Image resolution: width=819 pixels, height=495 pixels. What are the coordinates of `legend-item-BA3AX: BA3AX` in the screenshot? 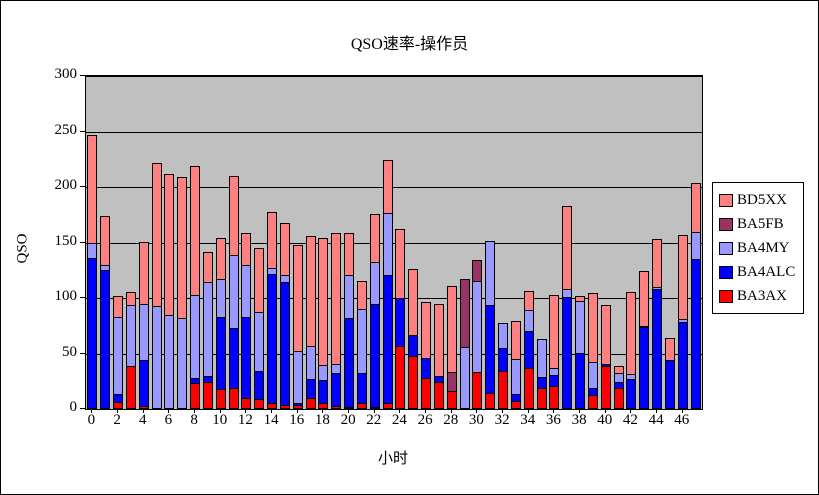 It's located at (757, 296).